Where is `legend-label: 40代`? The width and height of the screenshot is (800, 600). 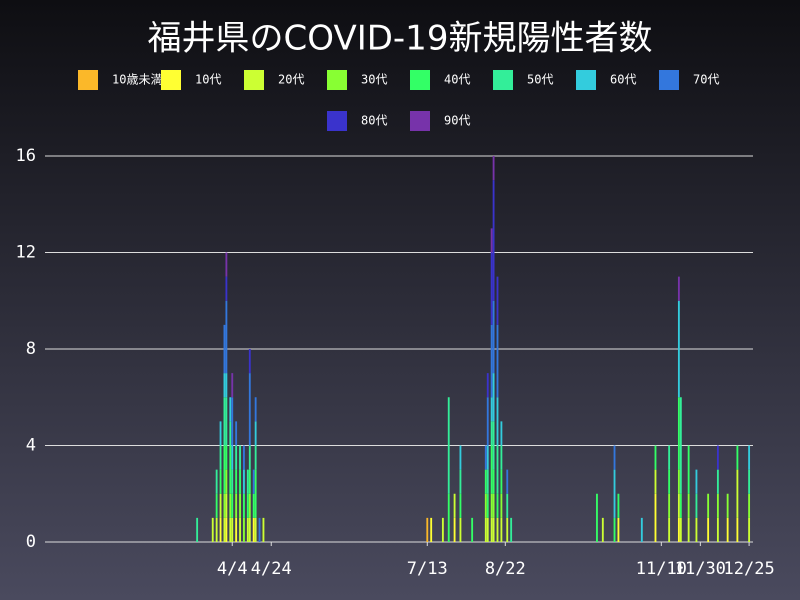
legend-label: 40代 is located at coordinates (457, 80).